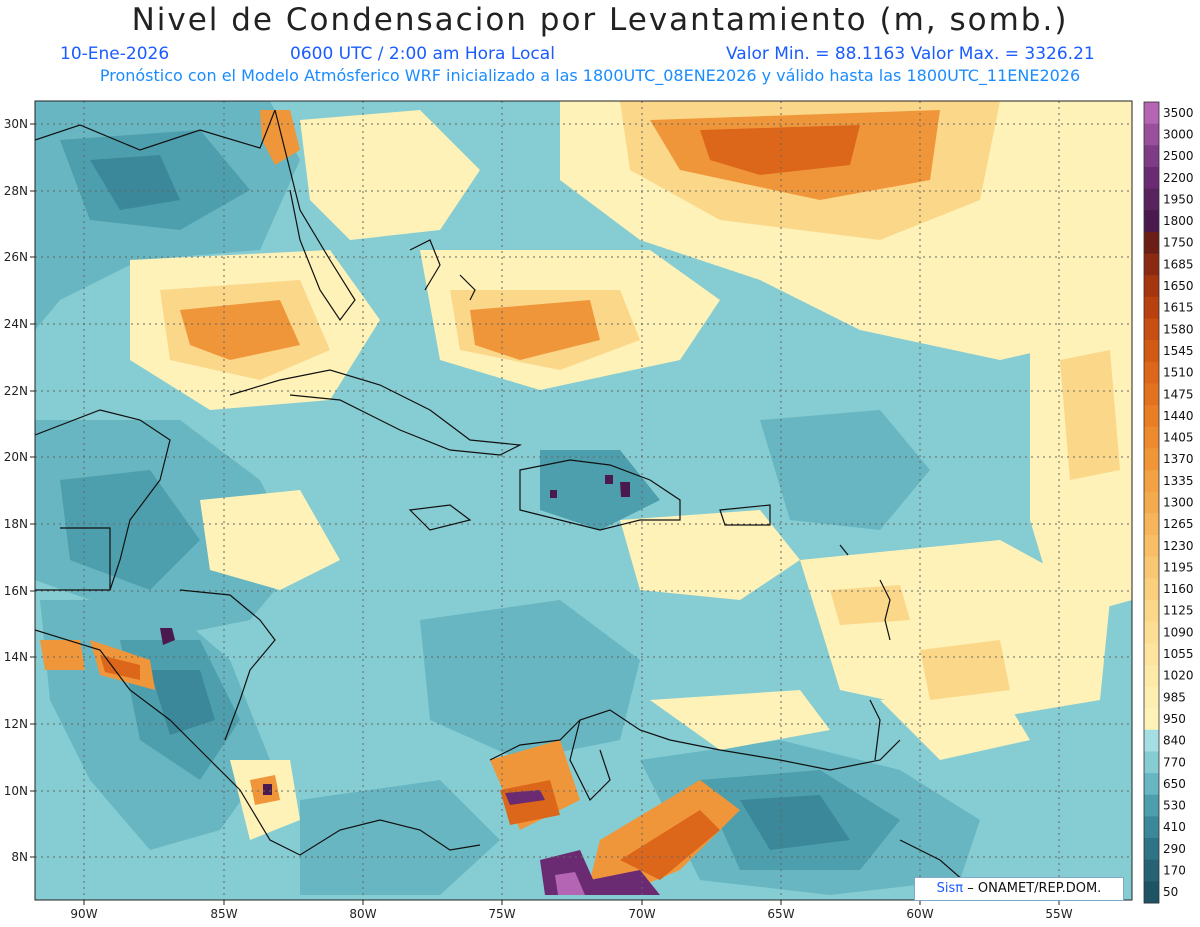  Describe the element at coordinates (1174, 806) in the screenshot. I see `colorbar-label: 530` at that location.